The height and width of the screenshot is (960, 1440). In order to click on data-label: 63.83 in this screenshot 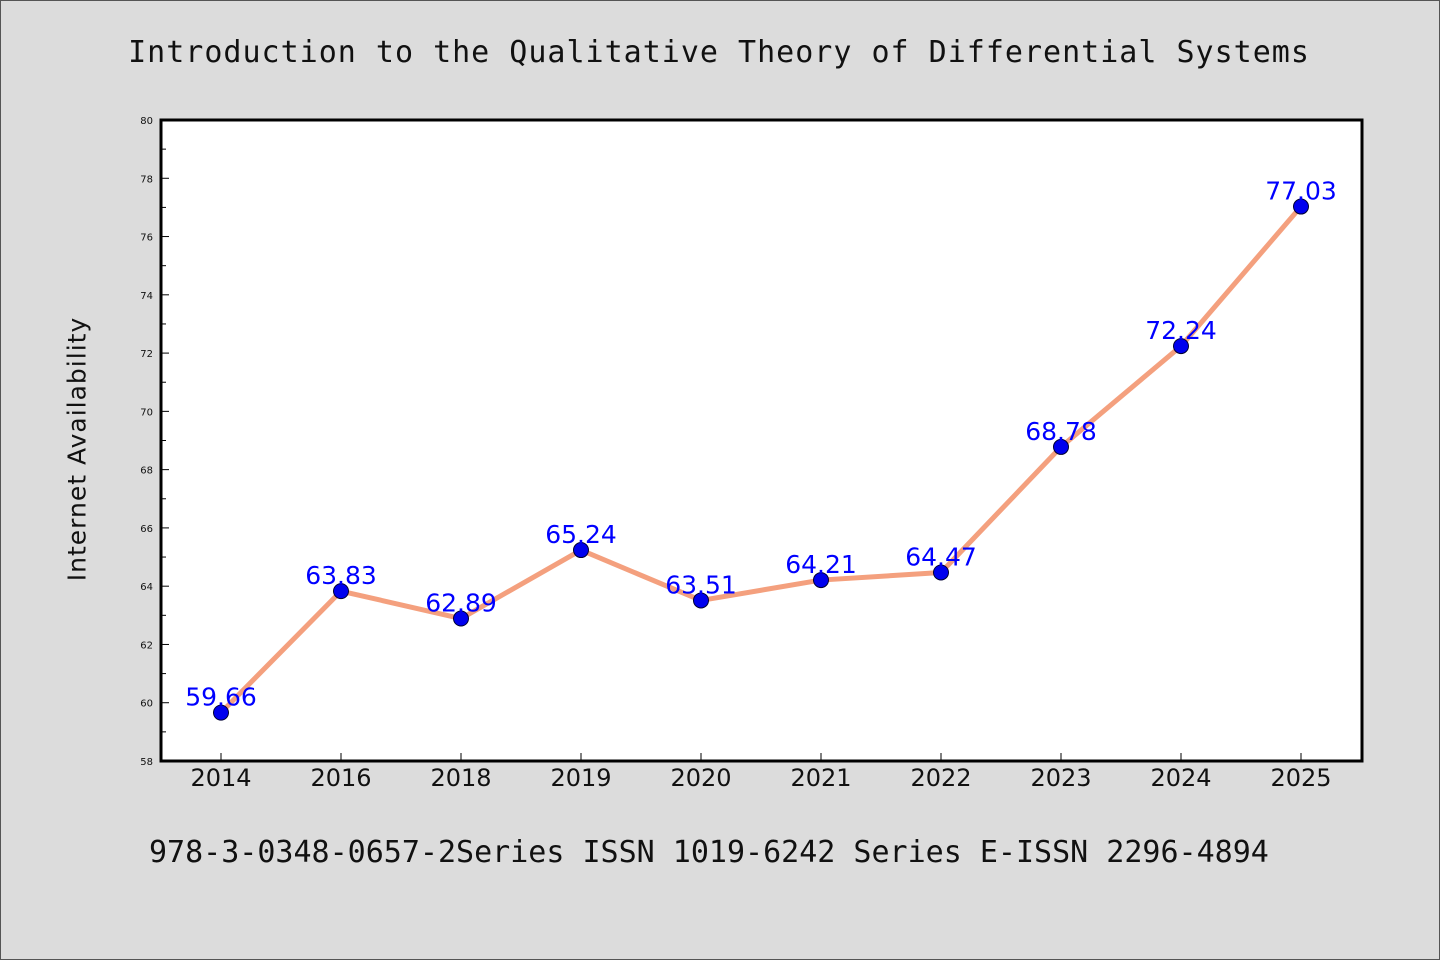, I will do `click(341, 575)`.